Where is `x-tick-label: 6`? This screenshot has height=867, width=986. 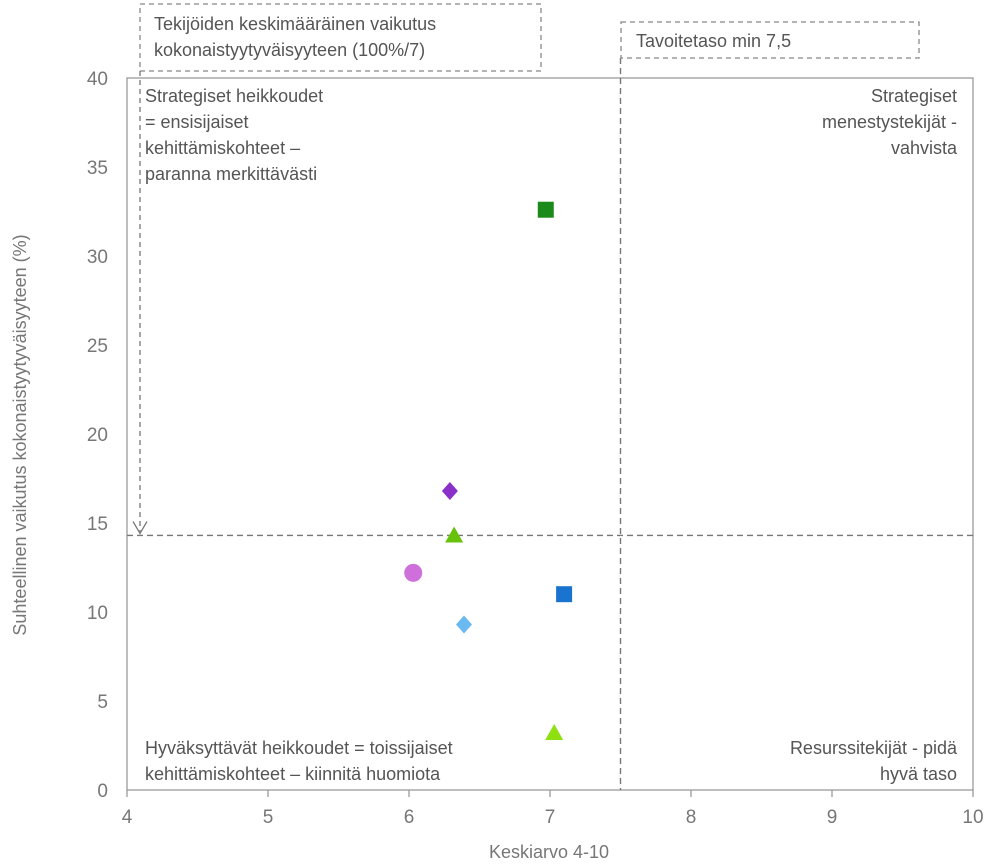 x-tick-label: 6 is located at coordinates (409, 817).